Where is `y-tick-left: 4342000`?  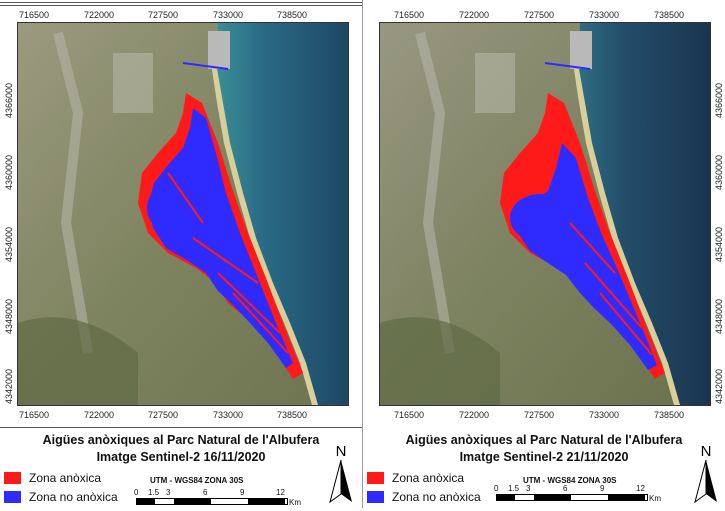
y-tick-left: 4342000 is located at coordinates (9, 386).